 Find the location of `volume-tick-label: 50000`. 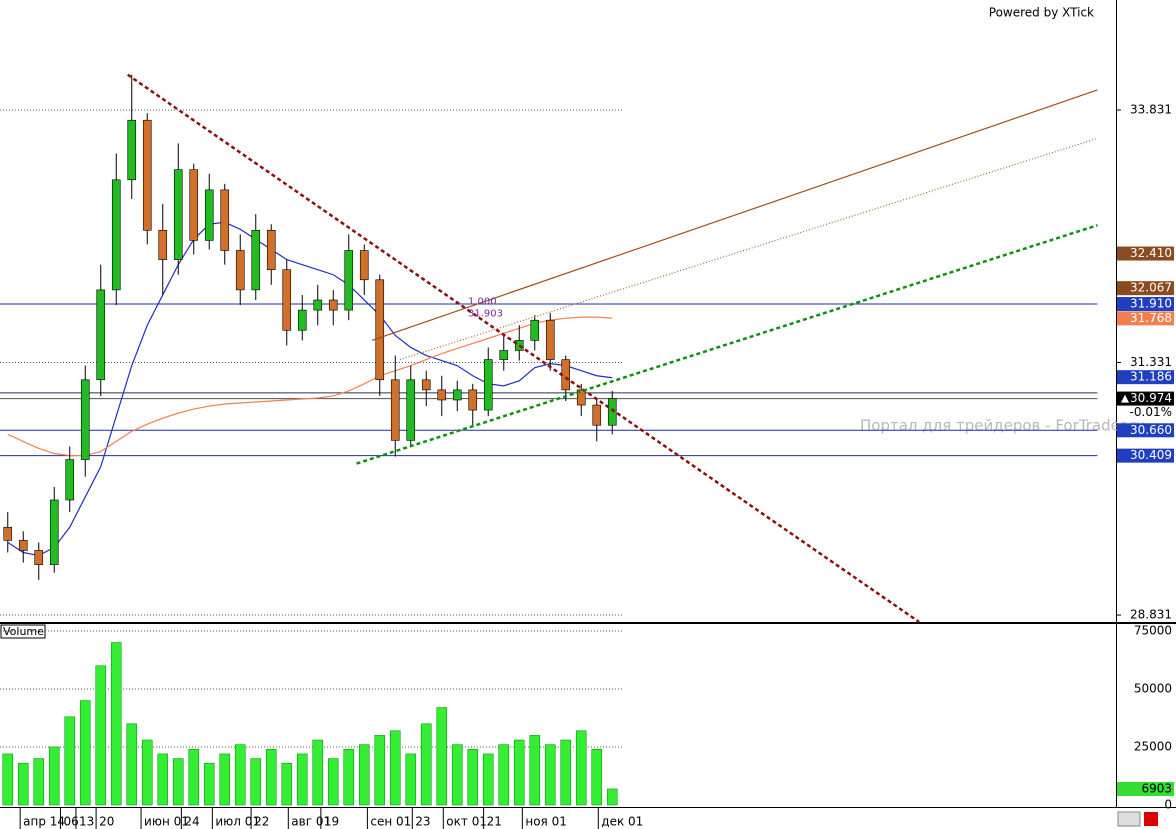

volume-tick-label: 50000 is located at coordinates (1153, 688).